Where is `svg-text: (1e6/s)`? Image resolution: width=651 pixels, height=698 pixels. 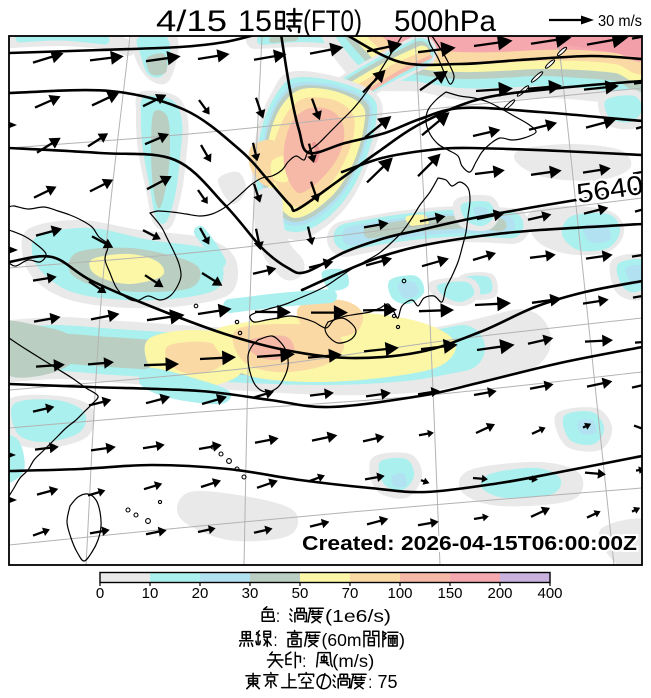 svg-text: (1e6/s) is located at coordinates (358, 616).